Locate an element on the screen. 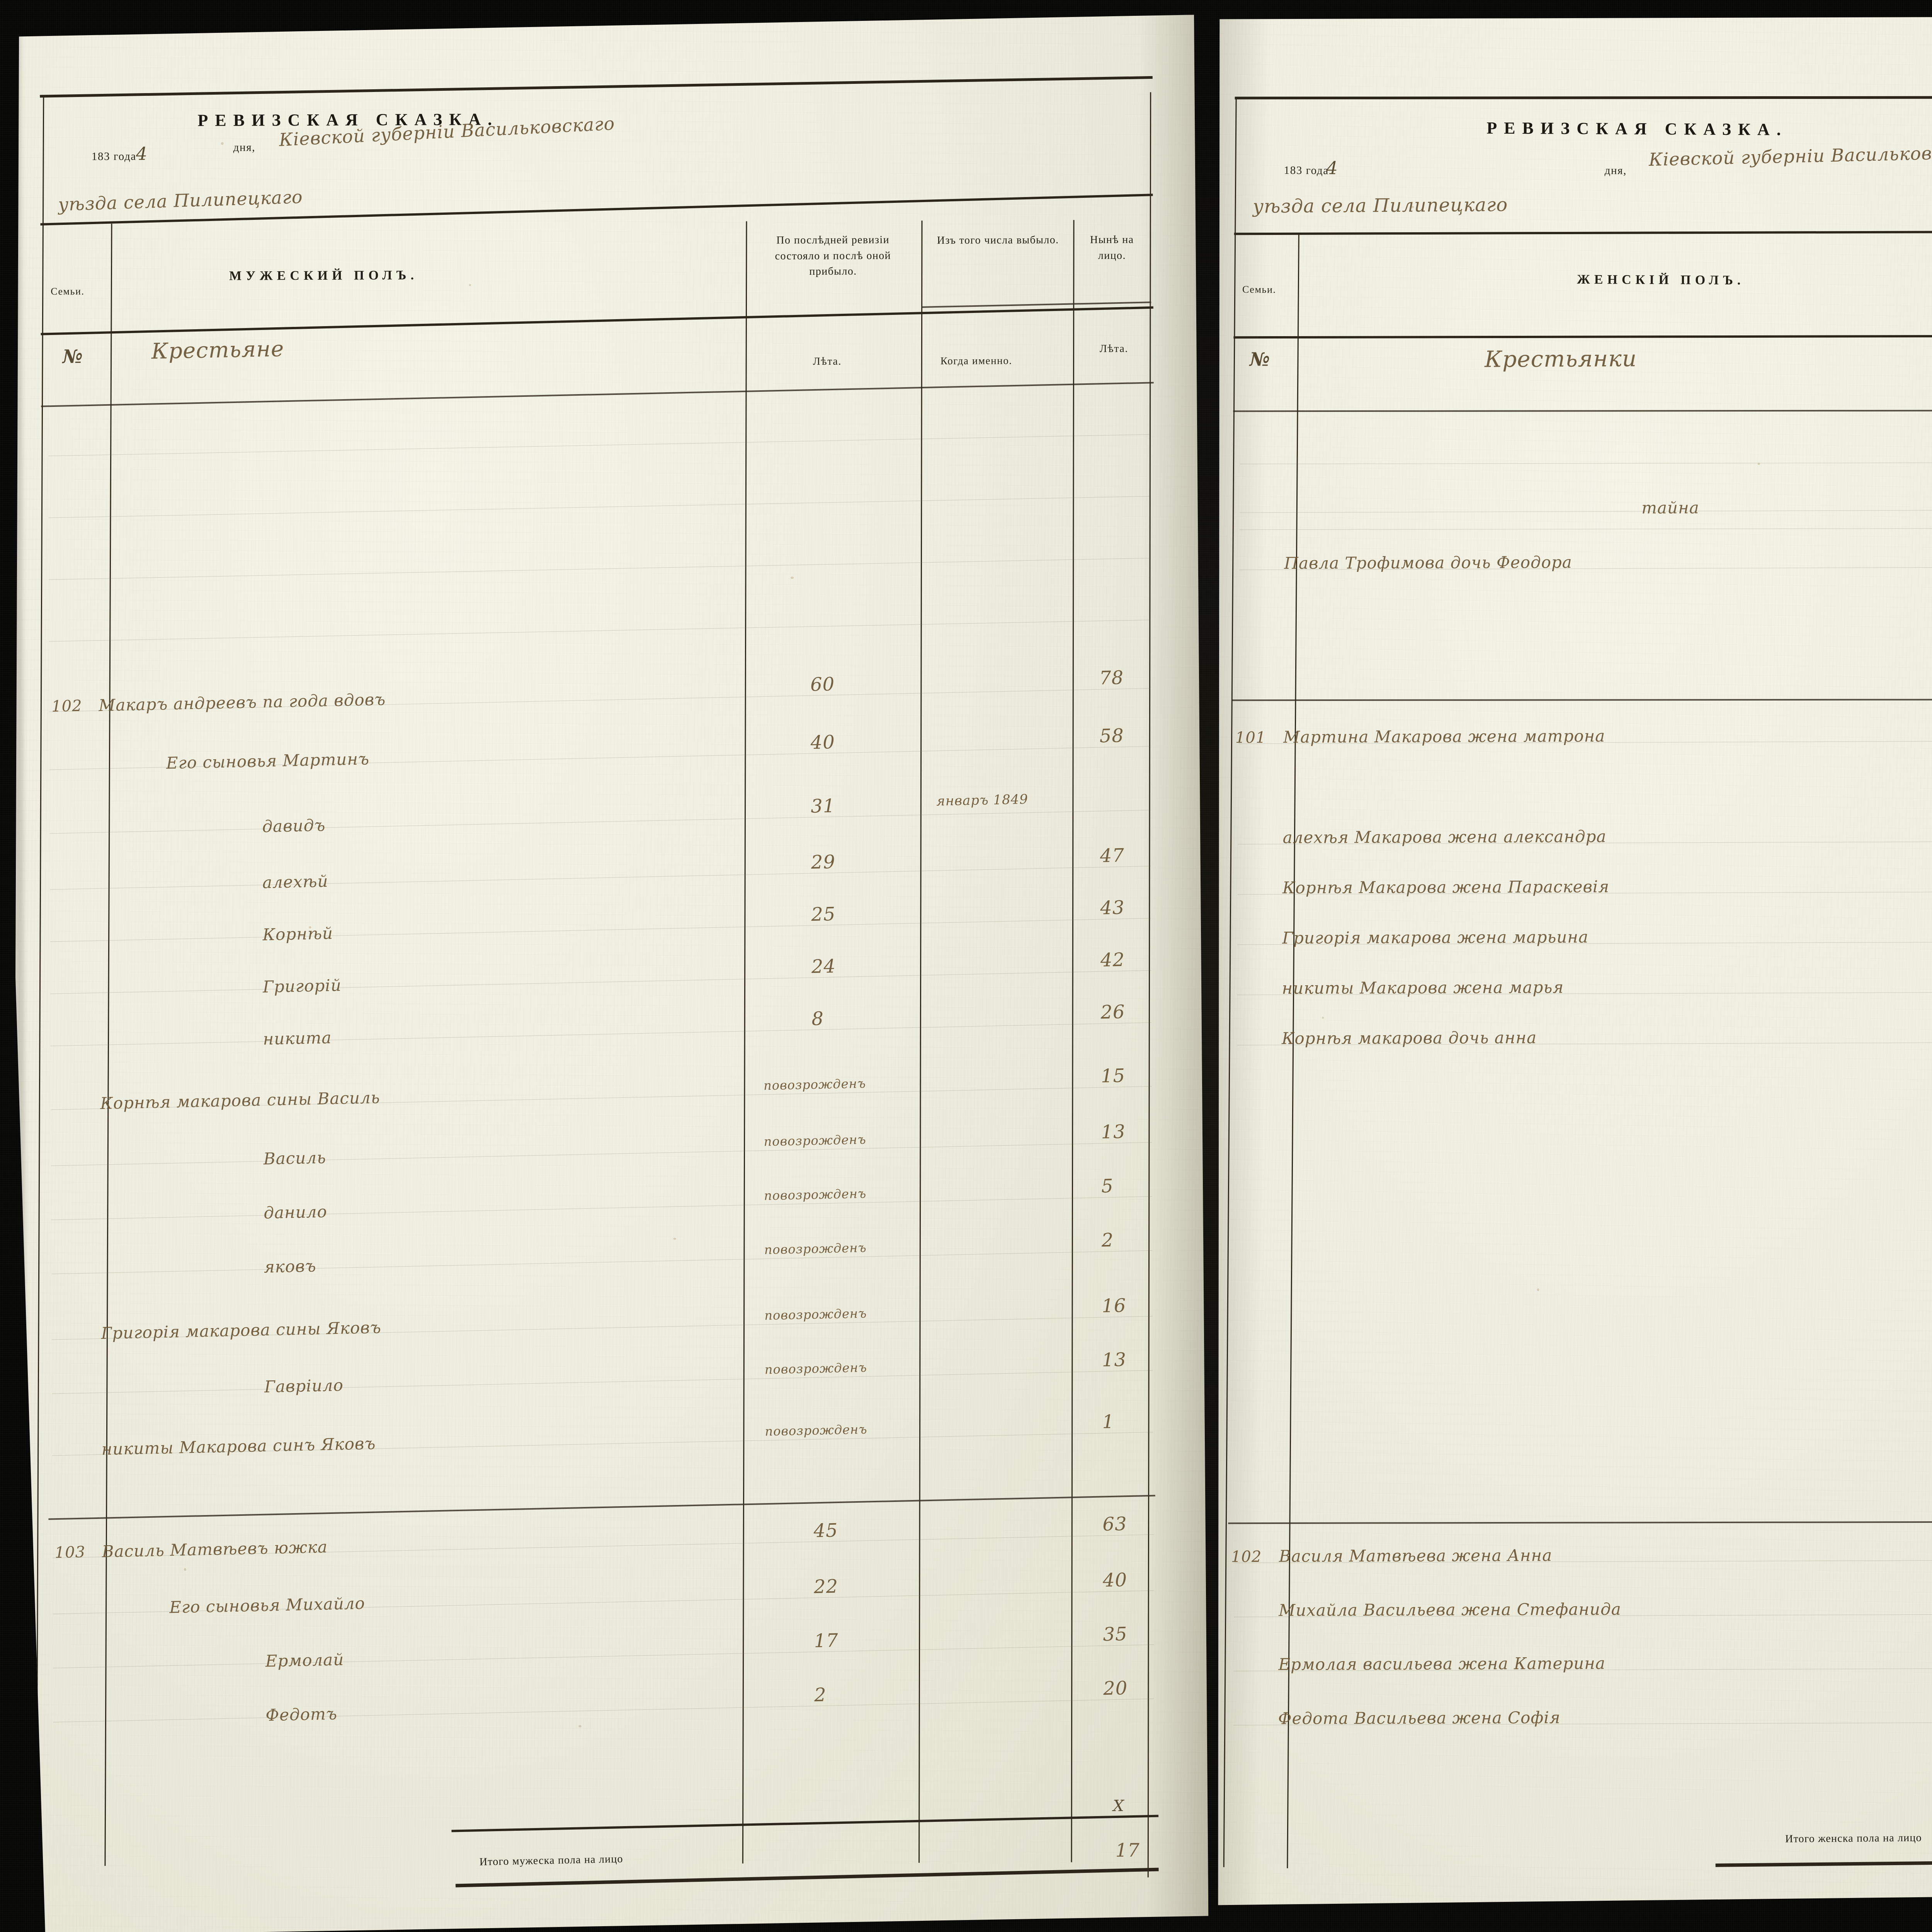  right-page-day-label: дня, is located at coordinates (1615, 170).